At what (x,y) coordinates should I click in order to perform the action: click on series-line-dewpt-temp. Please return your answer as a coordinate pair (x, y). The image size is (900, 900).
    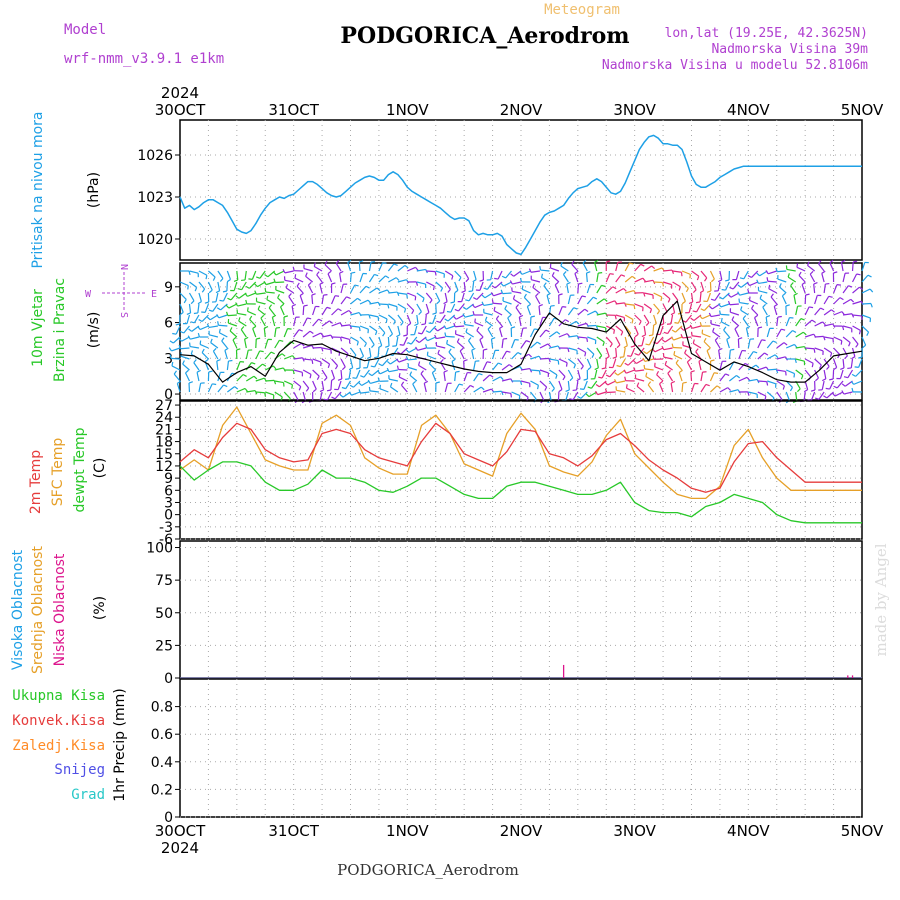
    Looking at the image, I should click on (520, 492).